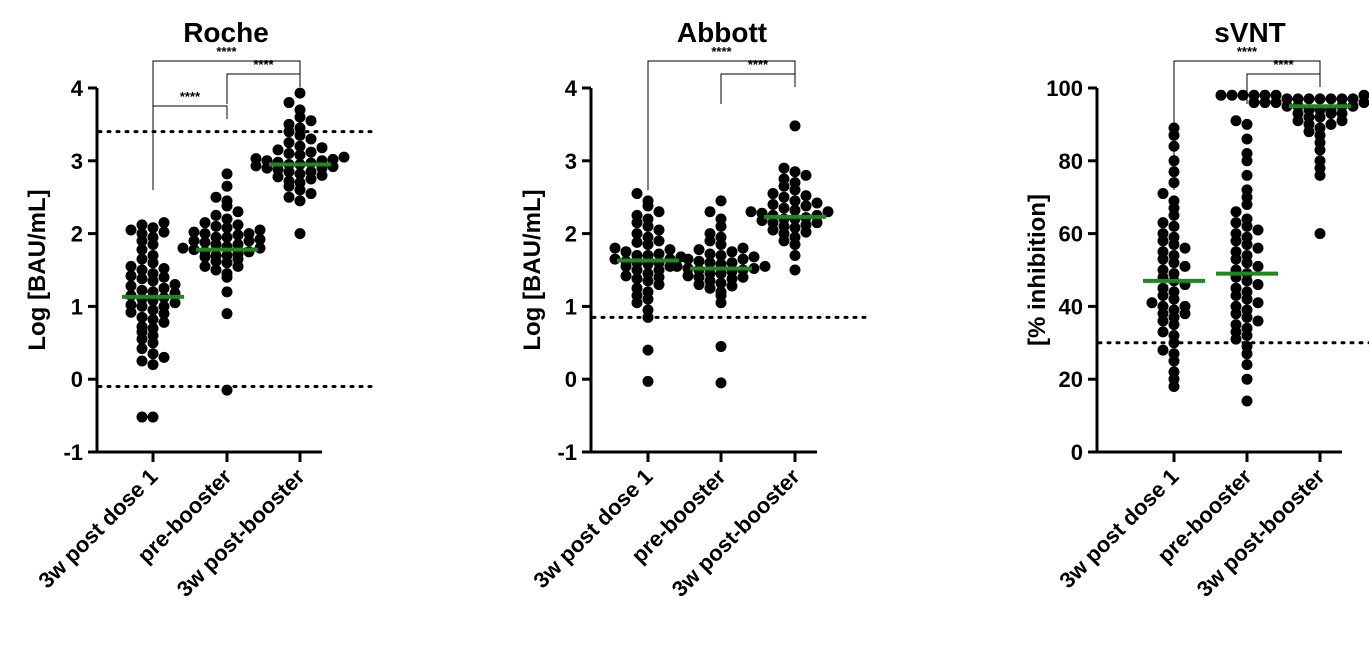  What do you see at coordinates (721, 51) in the screenshot?
I see `significance-label: ****` at bounding box center [721, 51].